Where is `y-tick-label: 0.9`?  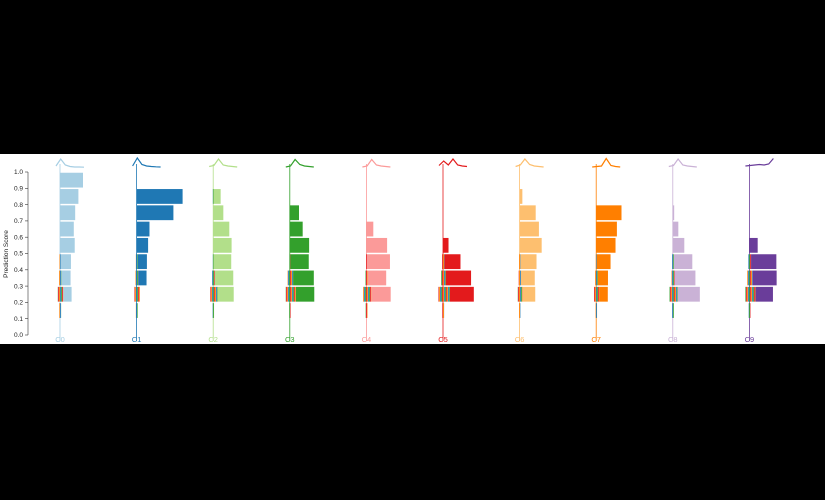 y-tick-label: 0.9 is located at coordinates (18, 189).